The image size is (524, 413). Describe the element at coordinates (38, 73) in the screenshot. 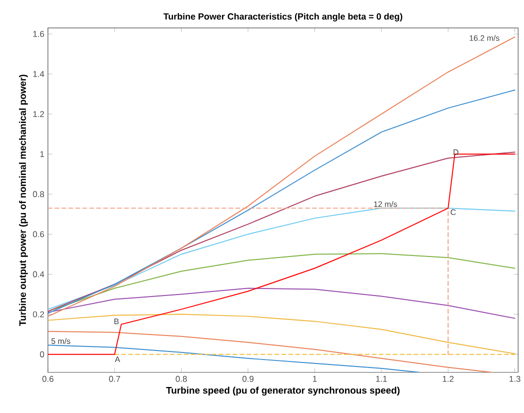

I see `y-tick-label: 1.4` at that location.